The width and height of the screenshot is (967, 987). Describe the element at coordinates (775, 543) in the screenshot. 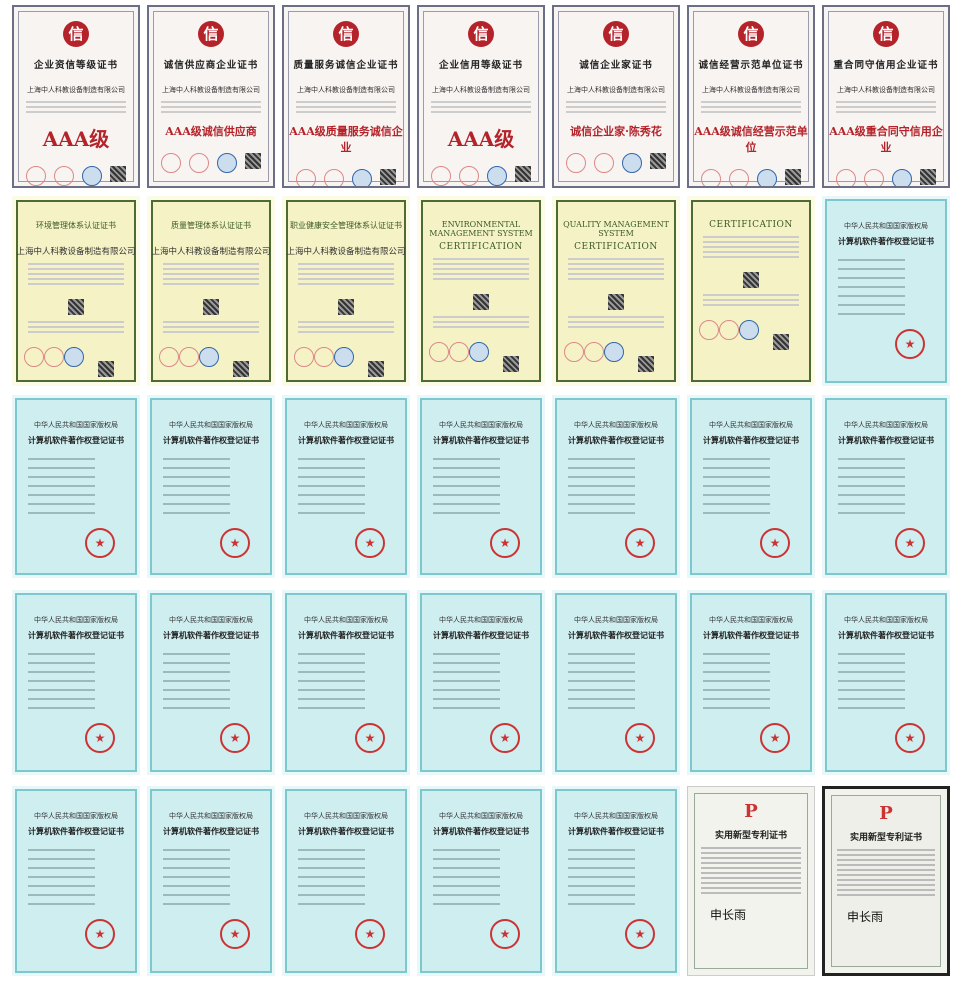

I see `official-seal-icon: ★` at that location.